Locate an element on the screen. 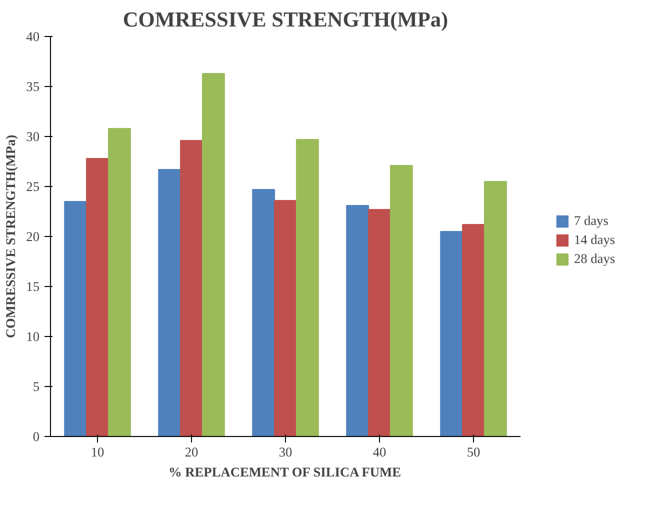 The image size is (660, 521). y-tick-label: 15 is located at coordinates (33, 286).